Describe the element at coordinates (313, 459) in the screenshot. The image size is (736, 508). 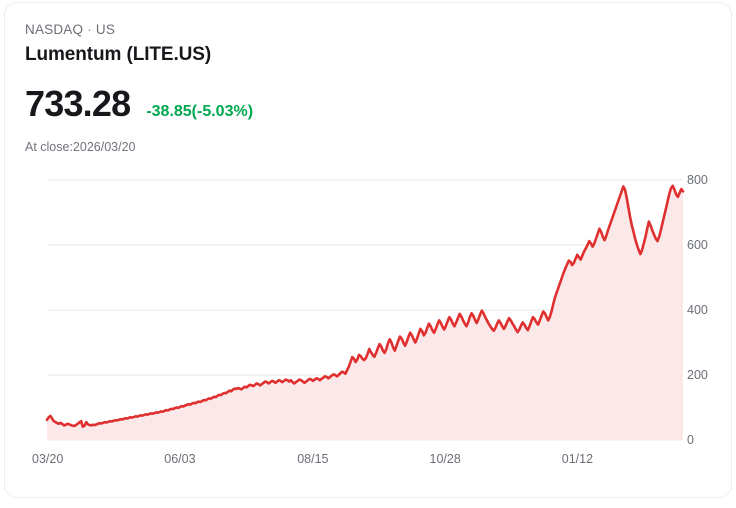
I see `x-axis-tick-label: 08/15` at that location.